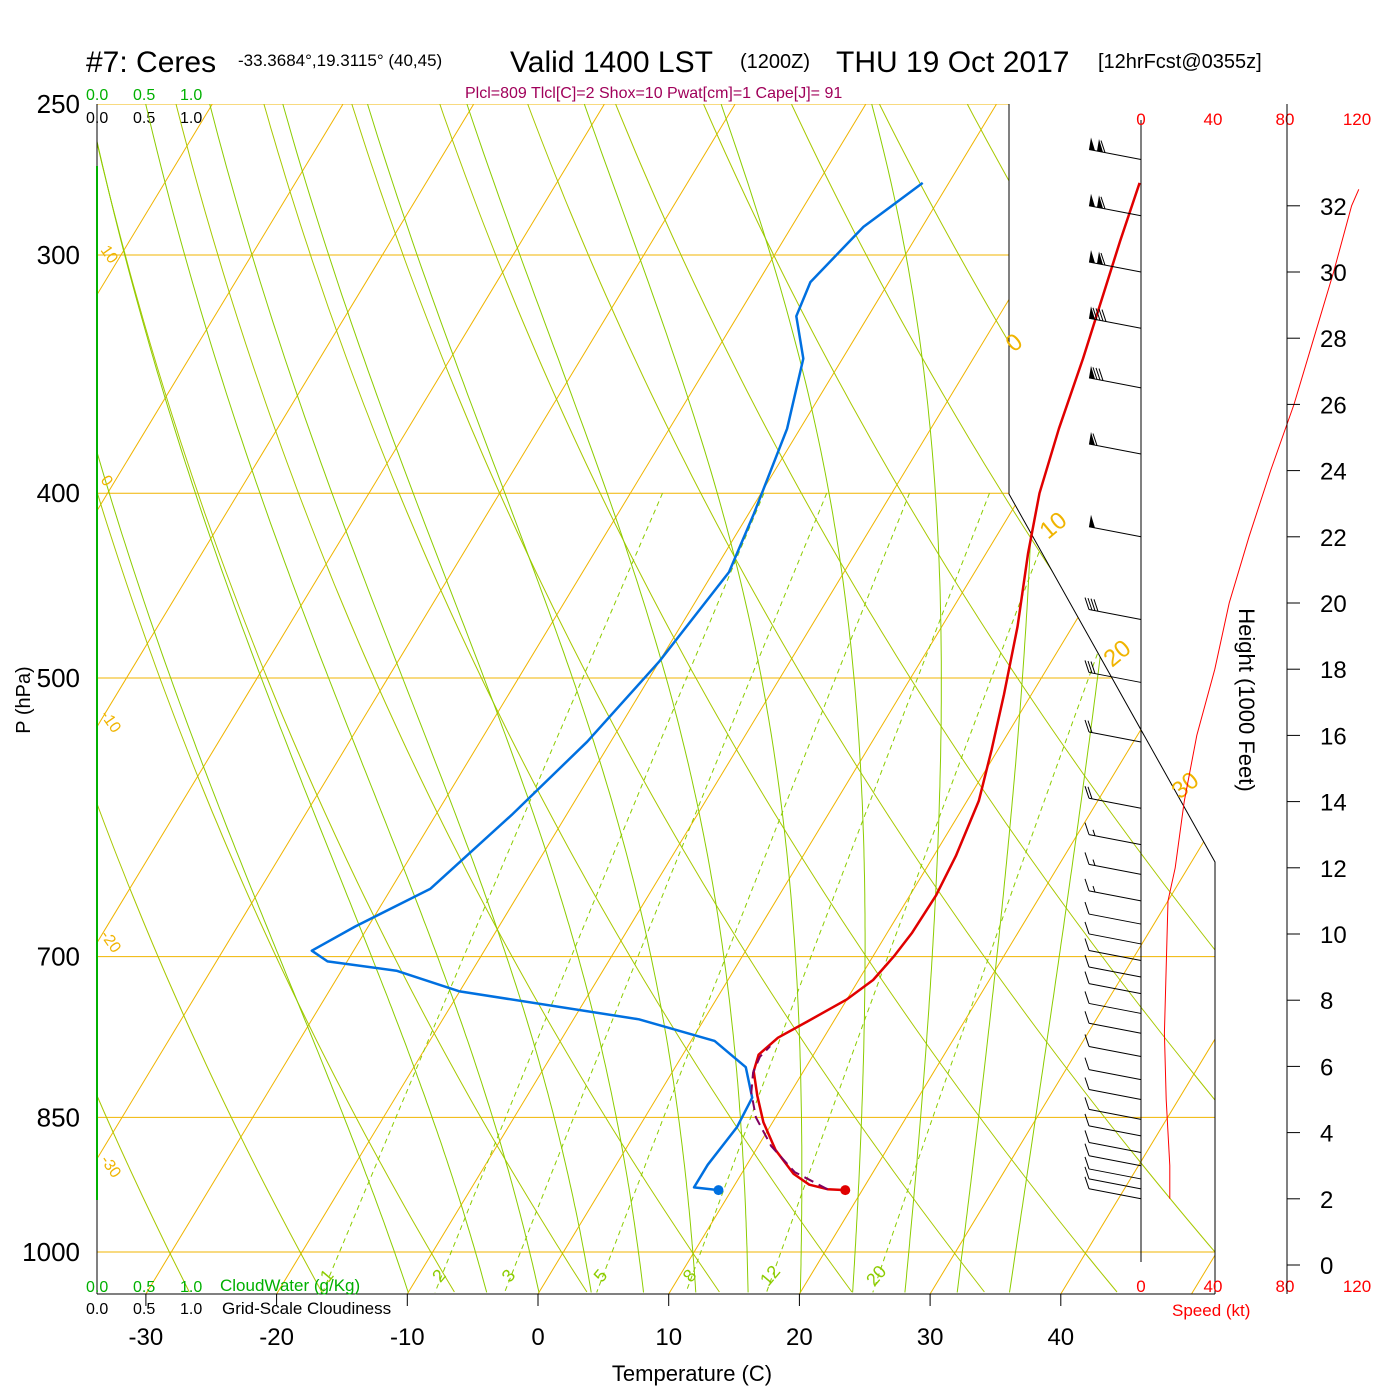 The width and height of the screenshot is (1400, 1400). I want to click on height-tick-label: 6, so click(1326, 1067).